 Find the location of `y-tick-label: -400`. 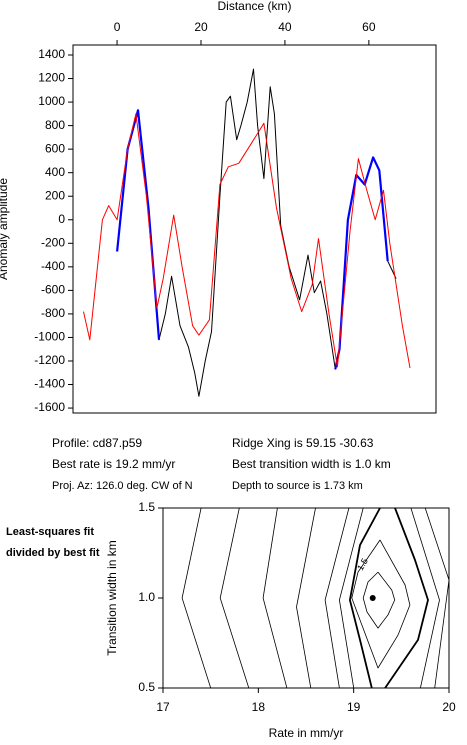

y-tick-label: -400 is located at coordinates (53, 266).